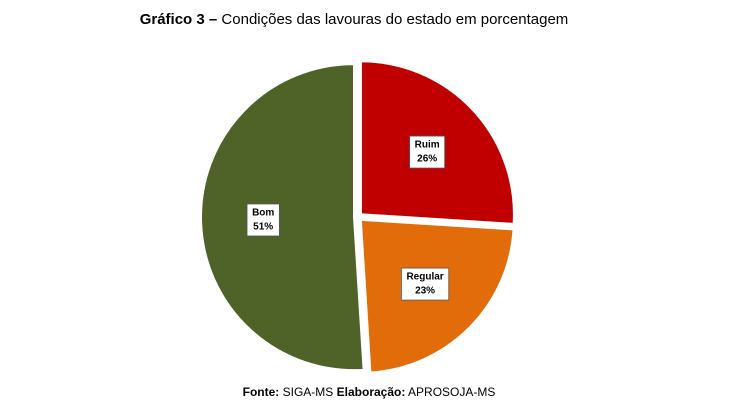  Describe the element at coordinates (424, 277) in the screenshot. I see `slice-category: Regular` at that location.